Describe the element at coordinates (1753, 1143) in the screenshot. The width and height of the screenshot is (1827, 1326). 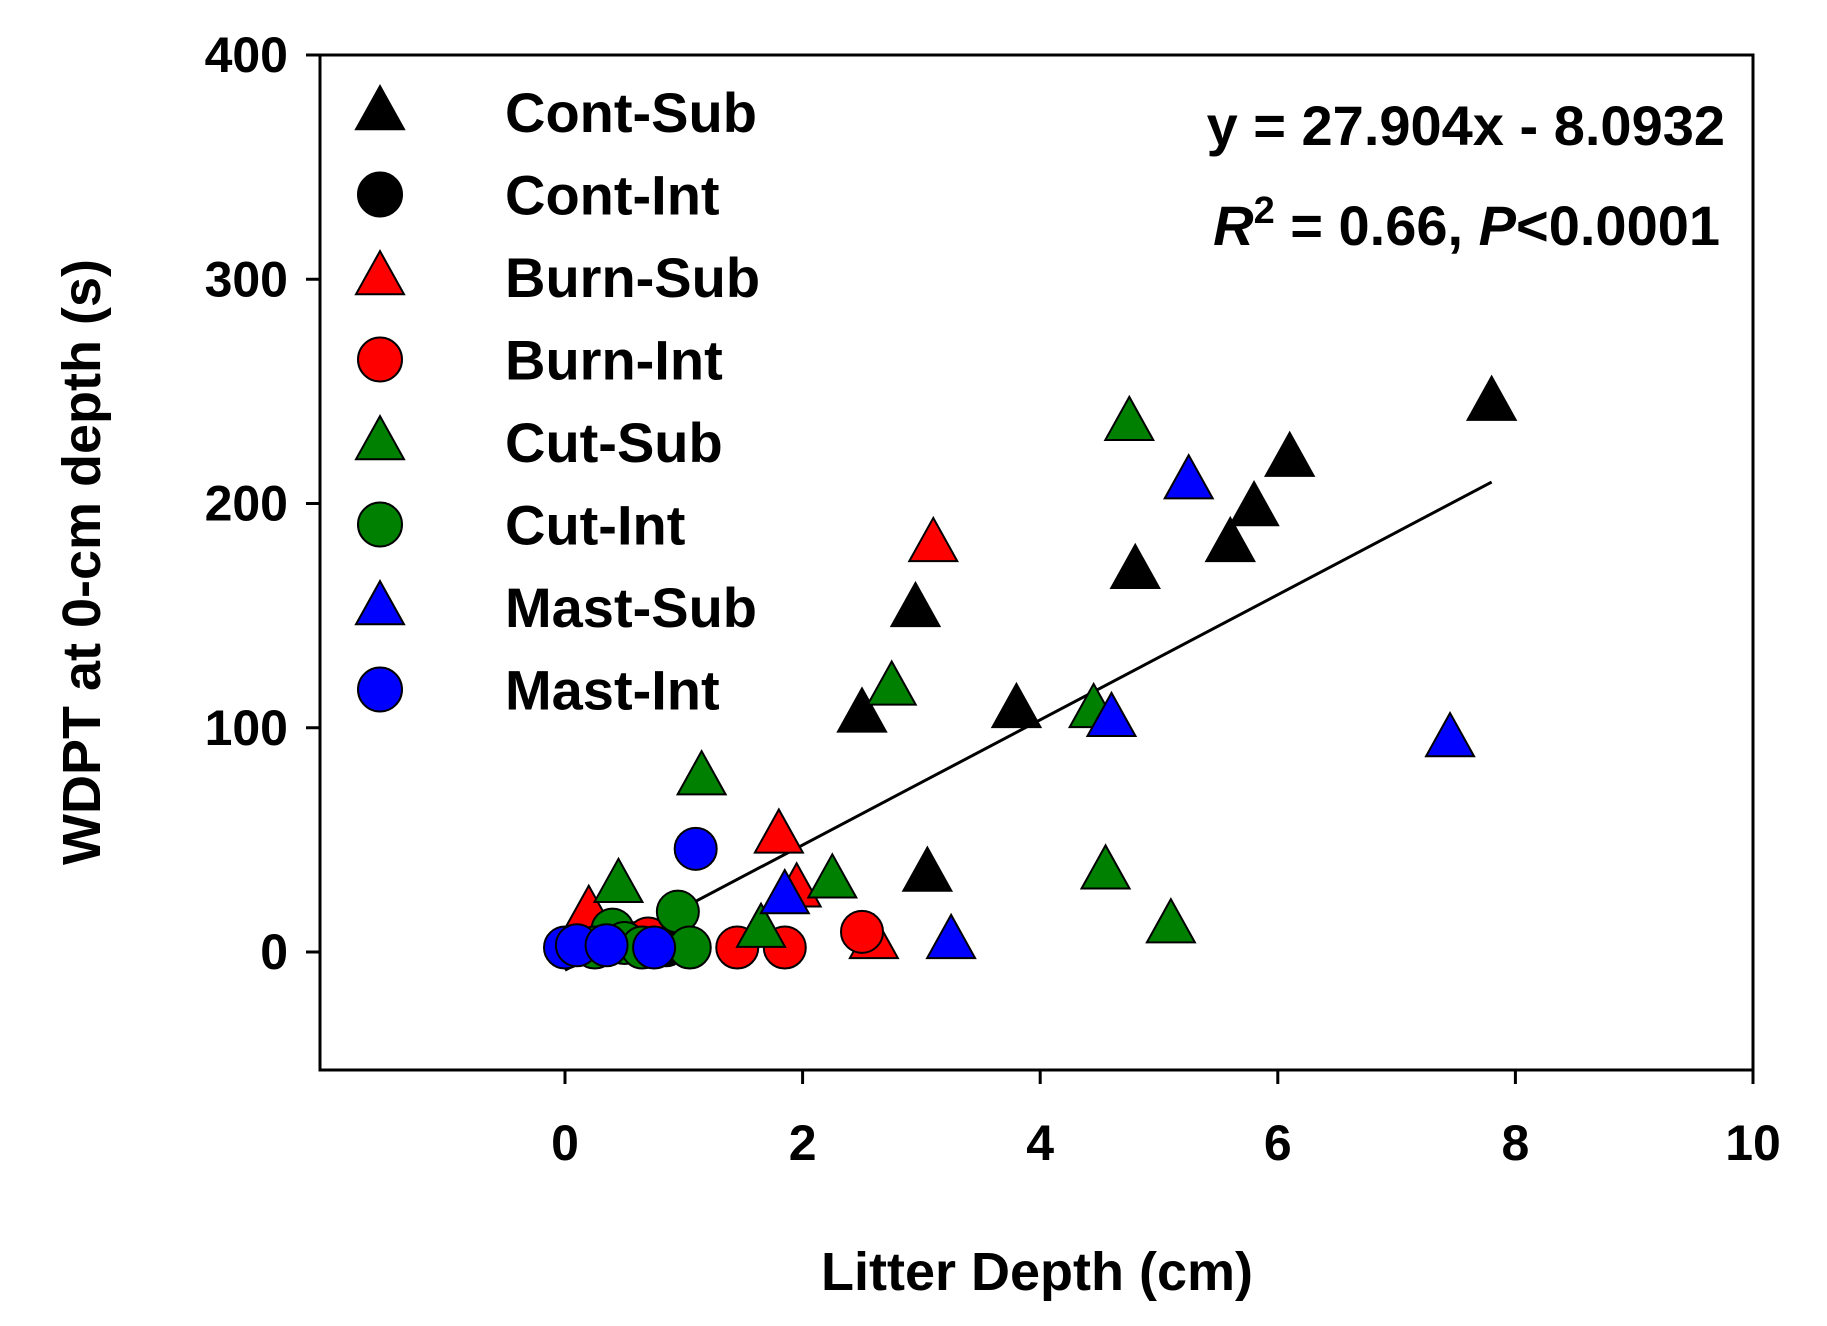
I see `x-tick-label: 10` at that location.